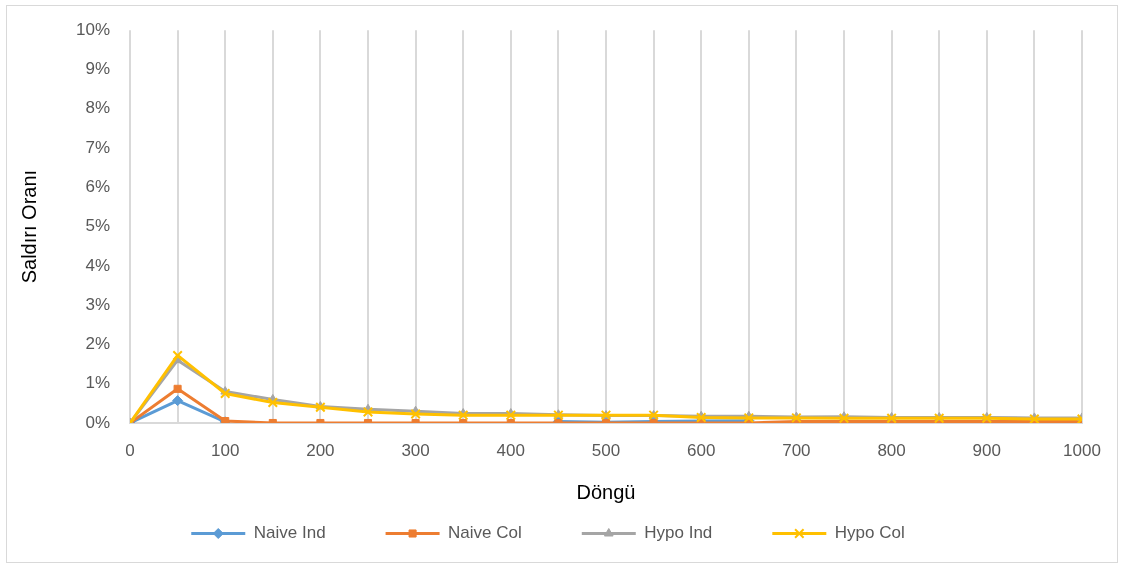  Describe the element at coordinates (869, 533) in the screenshot. I see `legend-label: Hypo Col` at that location.